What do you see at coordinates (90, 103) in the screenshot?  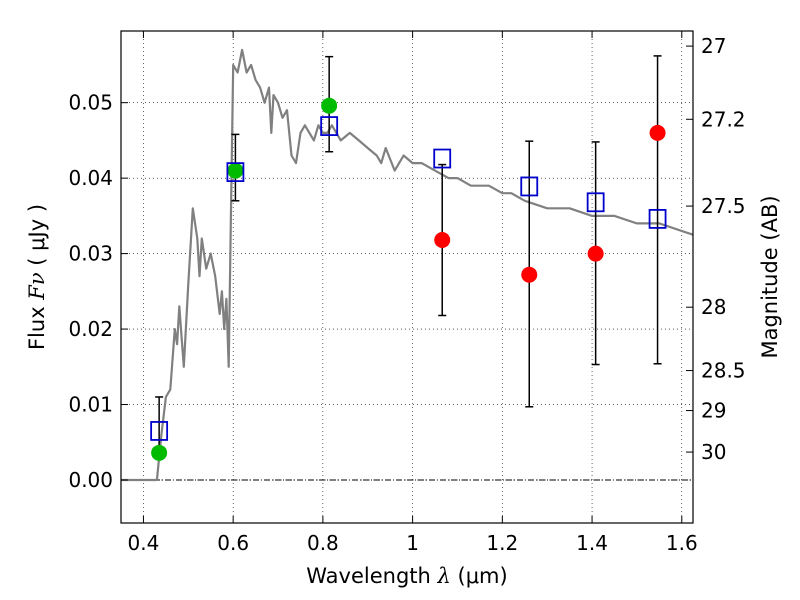 I see `y-tick-label: 0.05` at bounding box center [90, 103].